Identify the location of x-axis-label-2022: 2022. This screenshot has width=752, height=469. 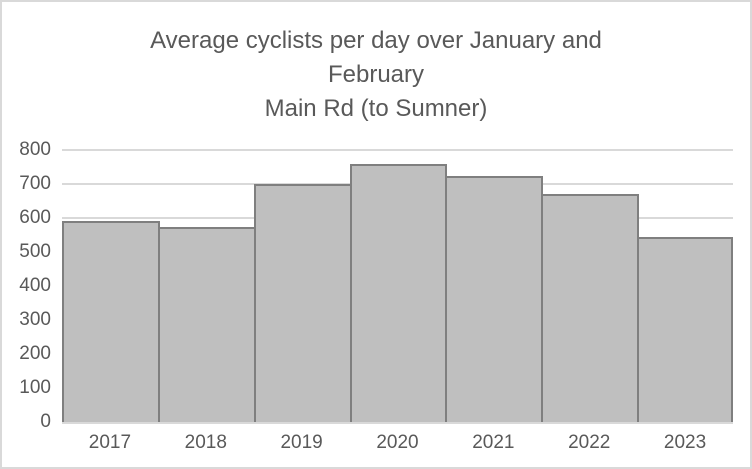
(589, 442).